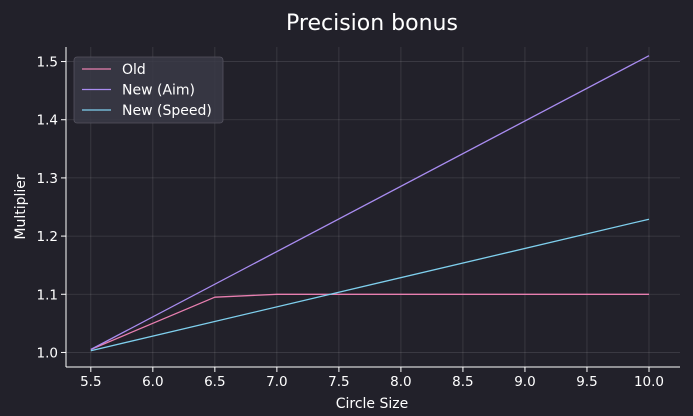 The image size is (693, 416). I want to click on x-tick-label: 5.5, so click(90, 382).